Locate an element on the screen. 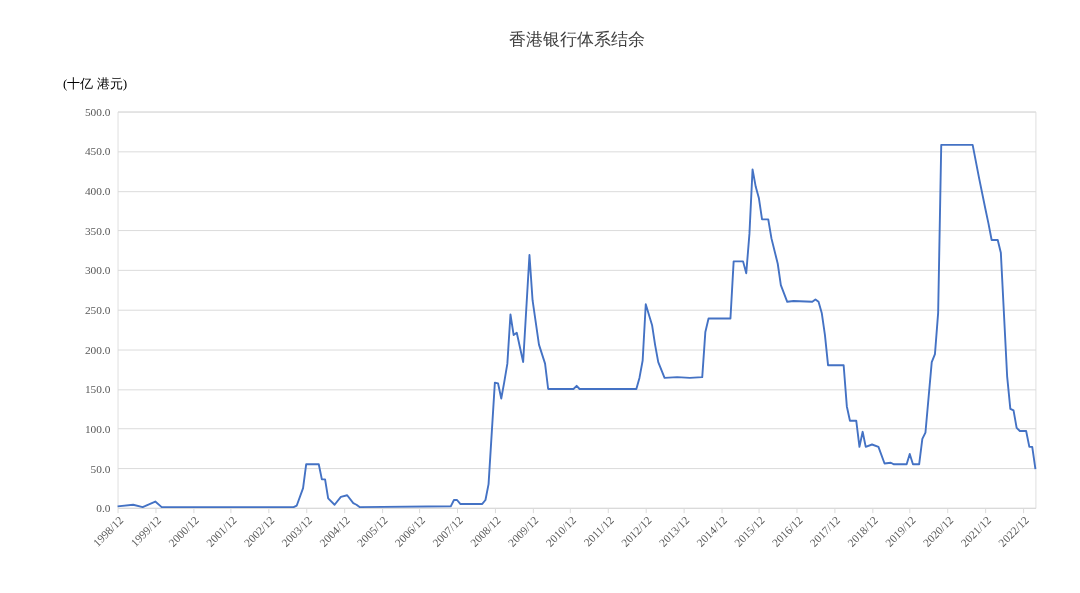  y-tick-label: 50.0 is located at coordinates (100, 468).